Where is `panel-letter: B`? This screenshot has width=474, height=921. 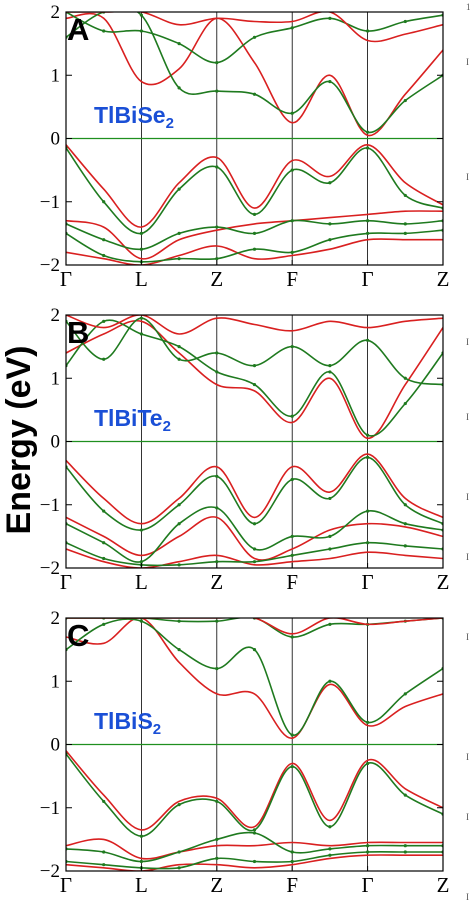 panel-letter: B is located at coordinates (78, 332).